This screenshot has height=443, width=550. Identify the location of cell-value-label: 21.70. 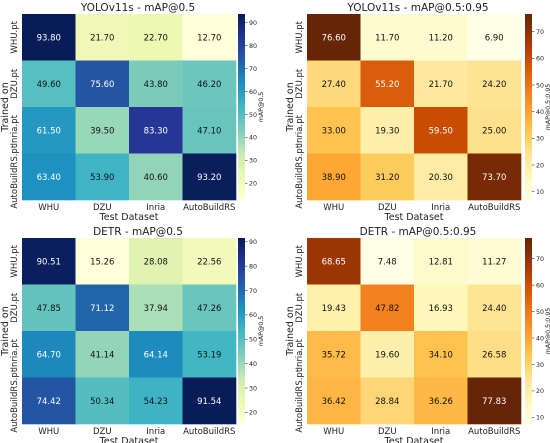
(102, 38).